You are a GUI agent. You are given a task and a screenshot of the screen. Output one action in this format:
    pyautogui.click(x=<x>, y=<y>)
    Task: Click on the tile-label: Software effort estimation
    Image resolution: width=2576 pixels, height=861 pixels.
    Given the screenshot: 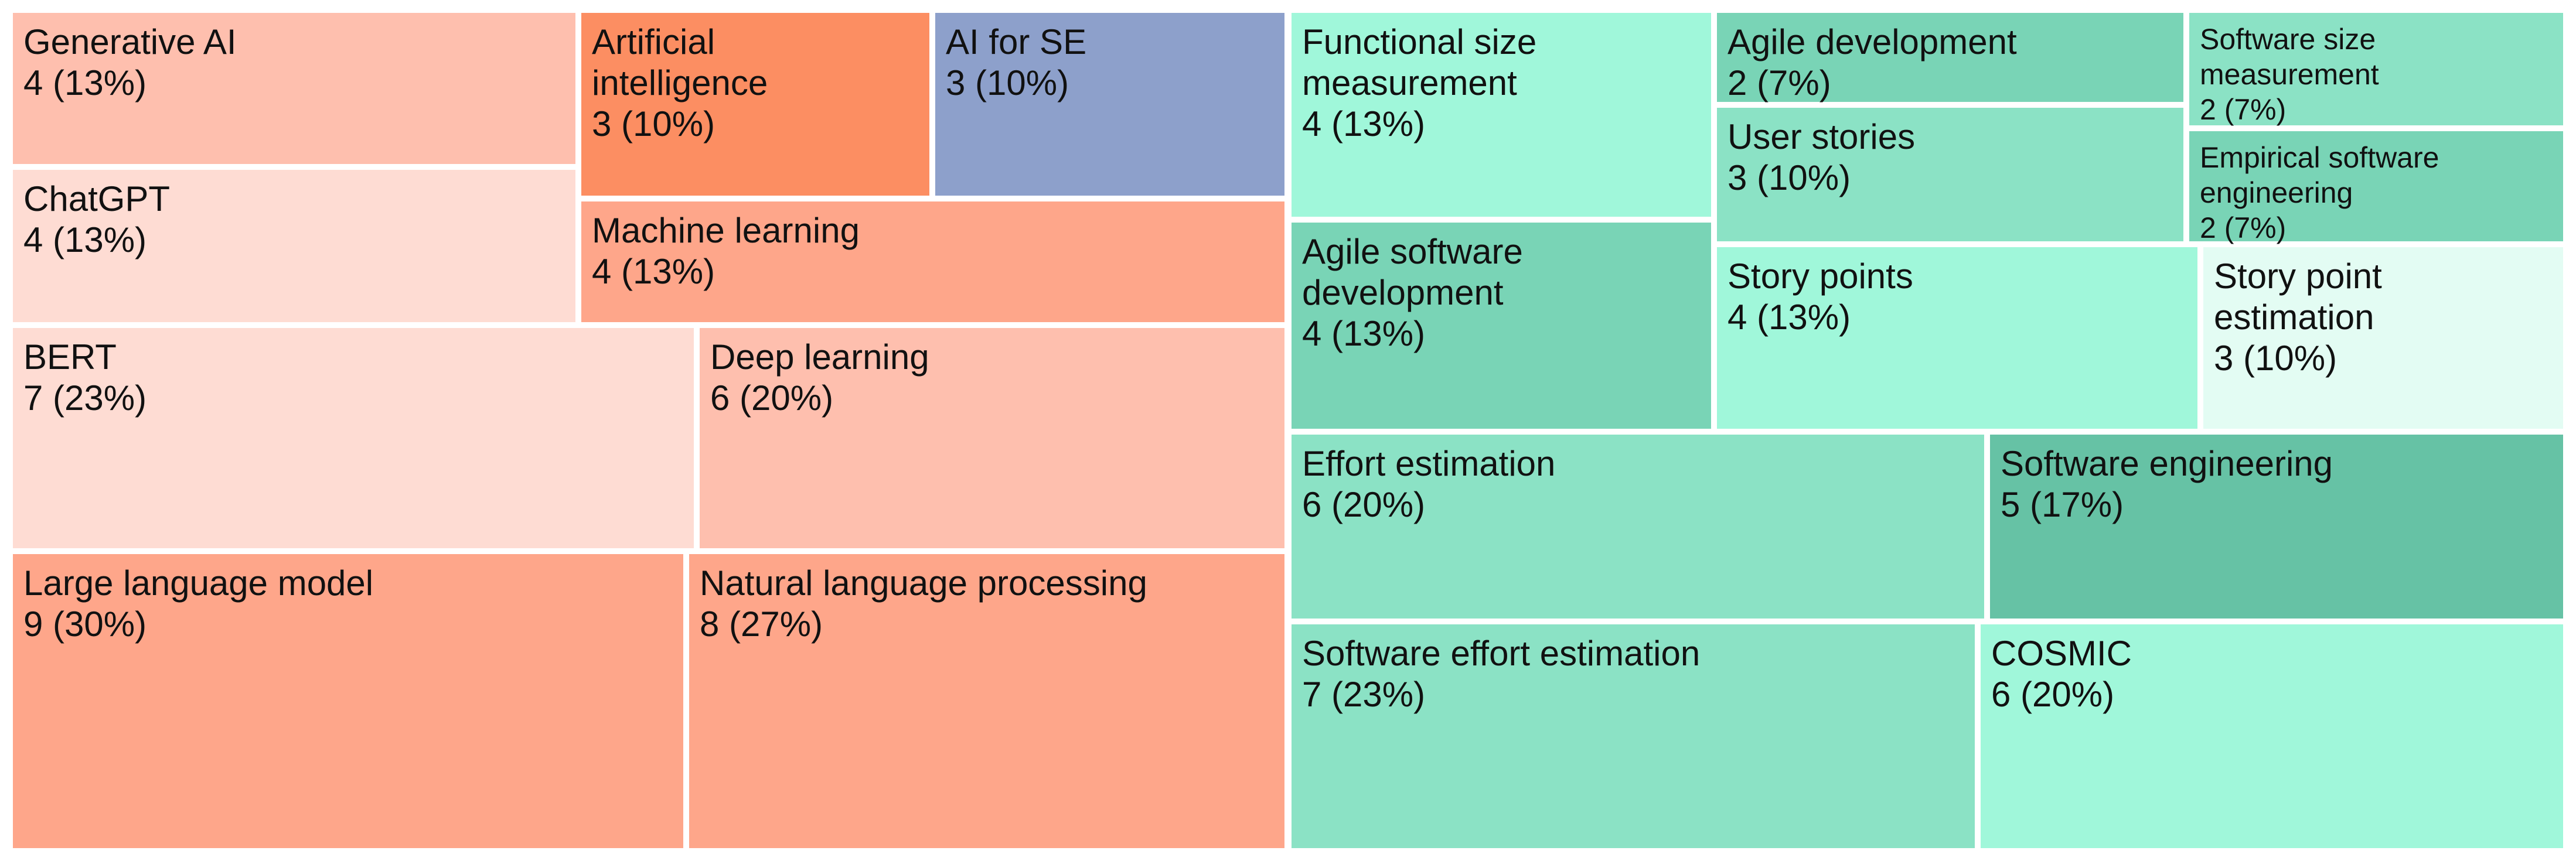 What is the action you would take?
    pyautogui.click(x=1501, y=653)
    